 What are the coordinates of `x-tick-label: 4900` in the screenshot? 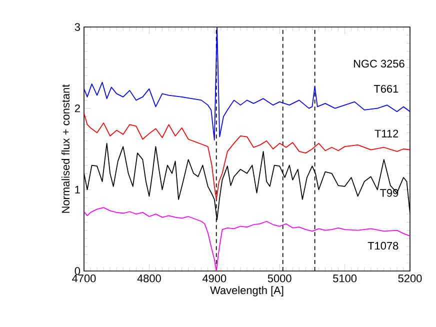 It's located at (214, 278).